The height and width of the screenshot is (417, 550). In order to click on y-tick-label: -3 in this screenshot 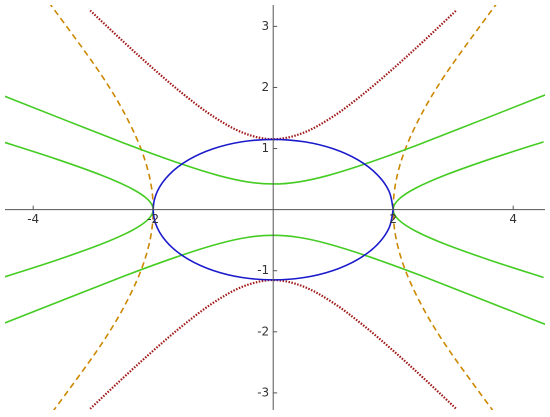, I will do `click(263, 392)`.